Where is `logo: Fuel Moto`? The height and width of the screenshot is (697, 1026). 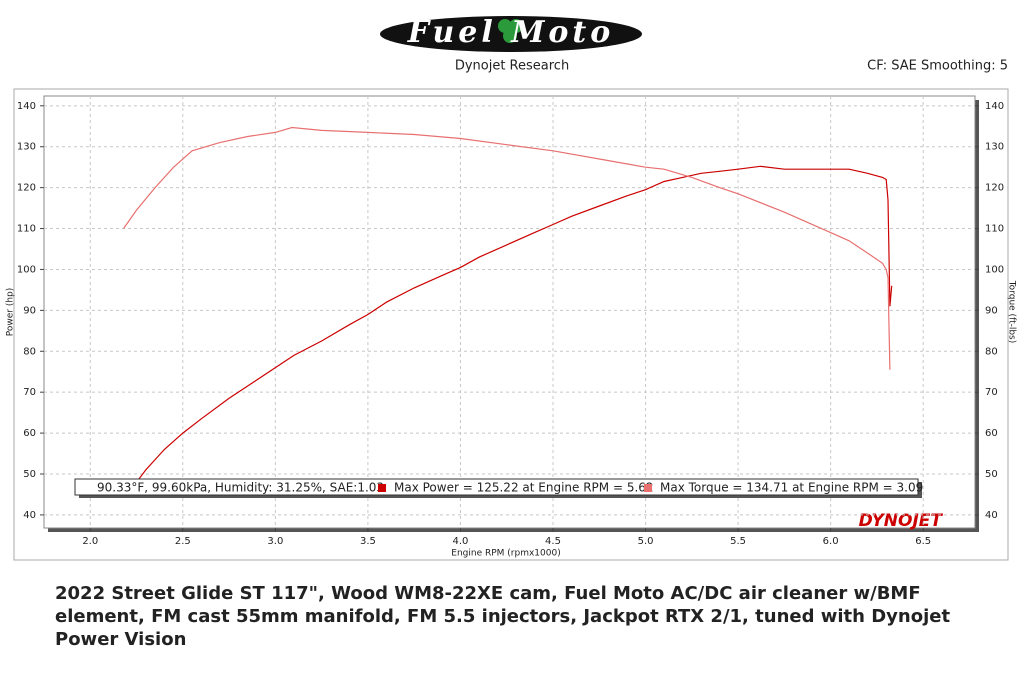 logo: Fuel Moto is located at coordinates (511, 32).